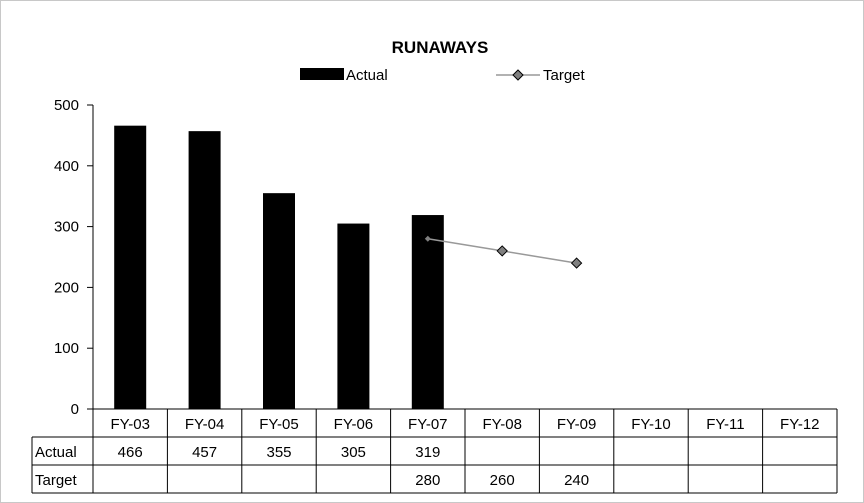 The width and height of the screenshot is (864, 503). What do you see at coordinates (130, 452) in the screenshot?
I see `table-cell: 466` at bounding box center [130, 452].